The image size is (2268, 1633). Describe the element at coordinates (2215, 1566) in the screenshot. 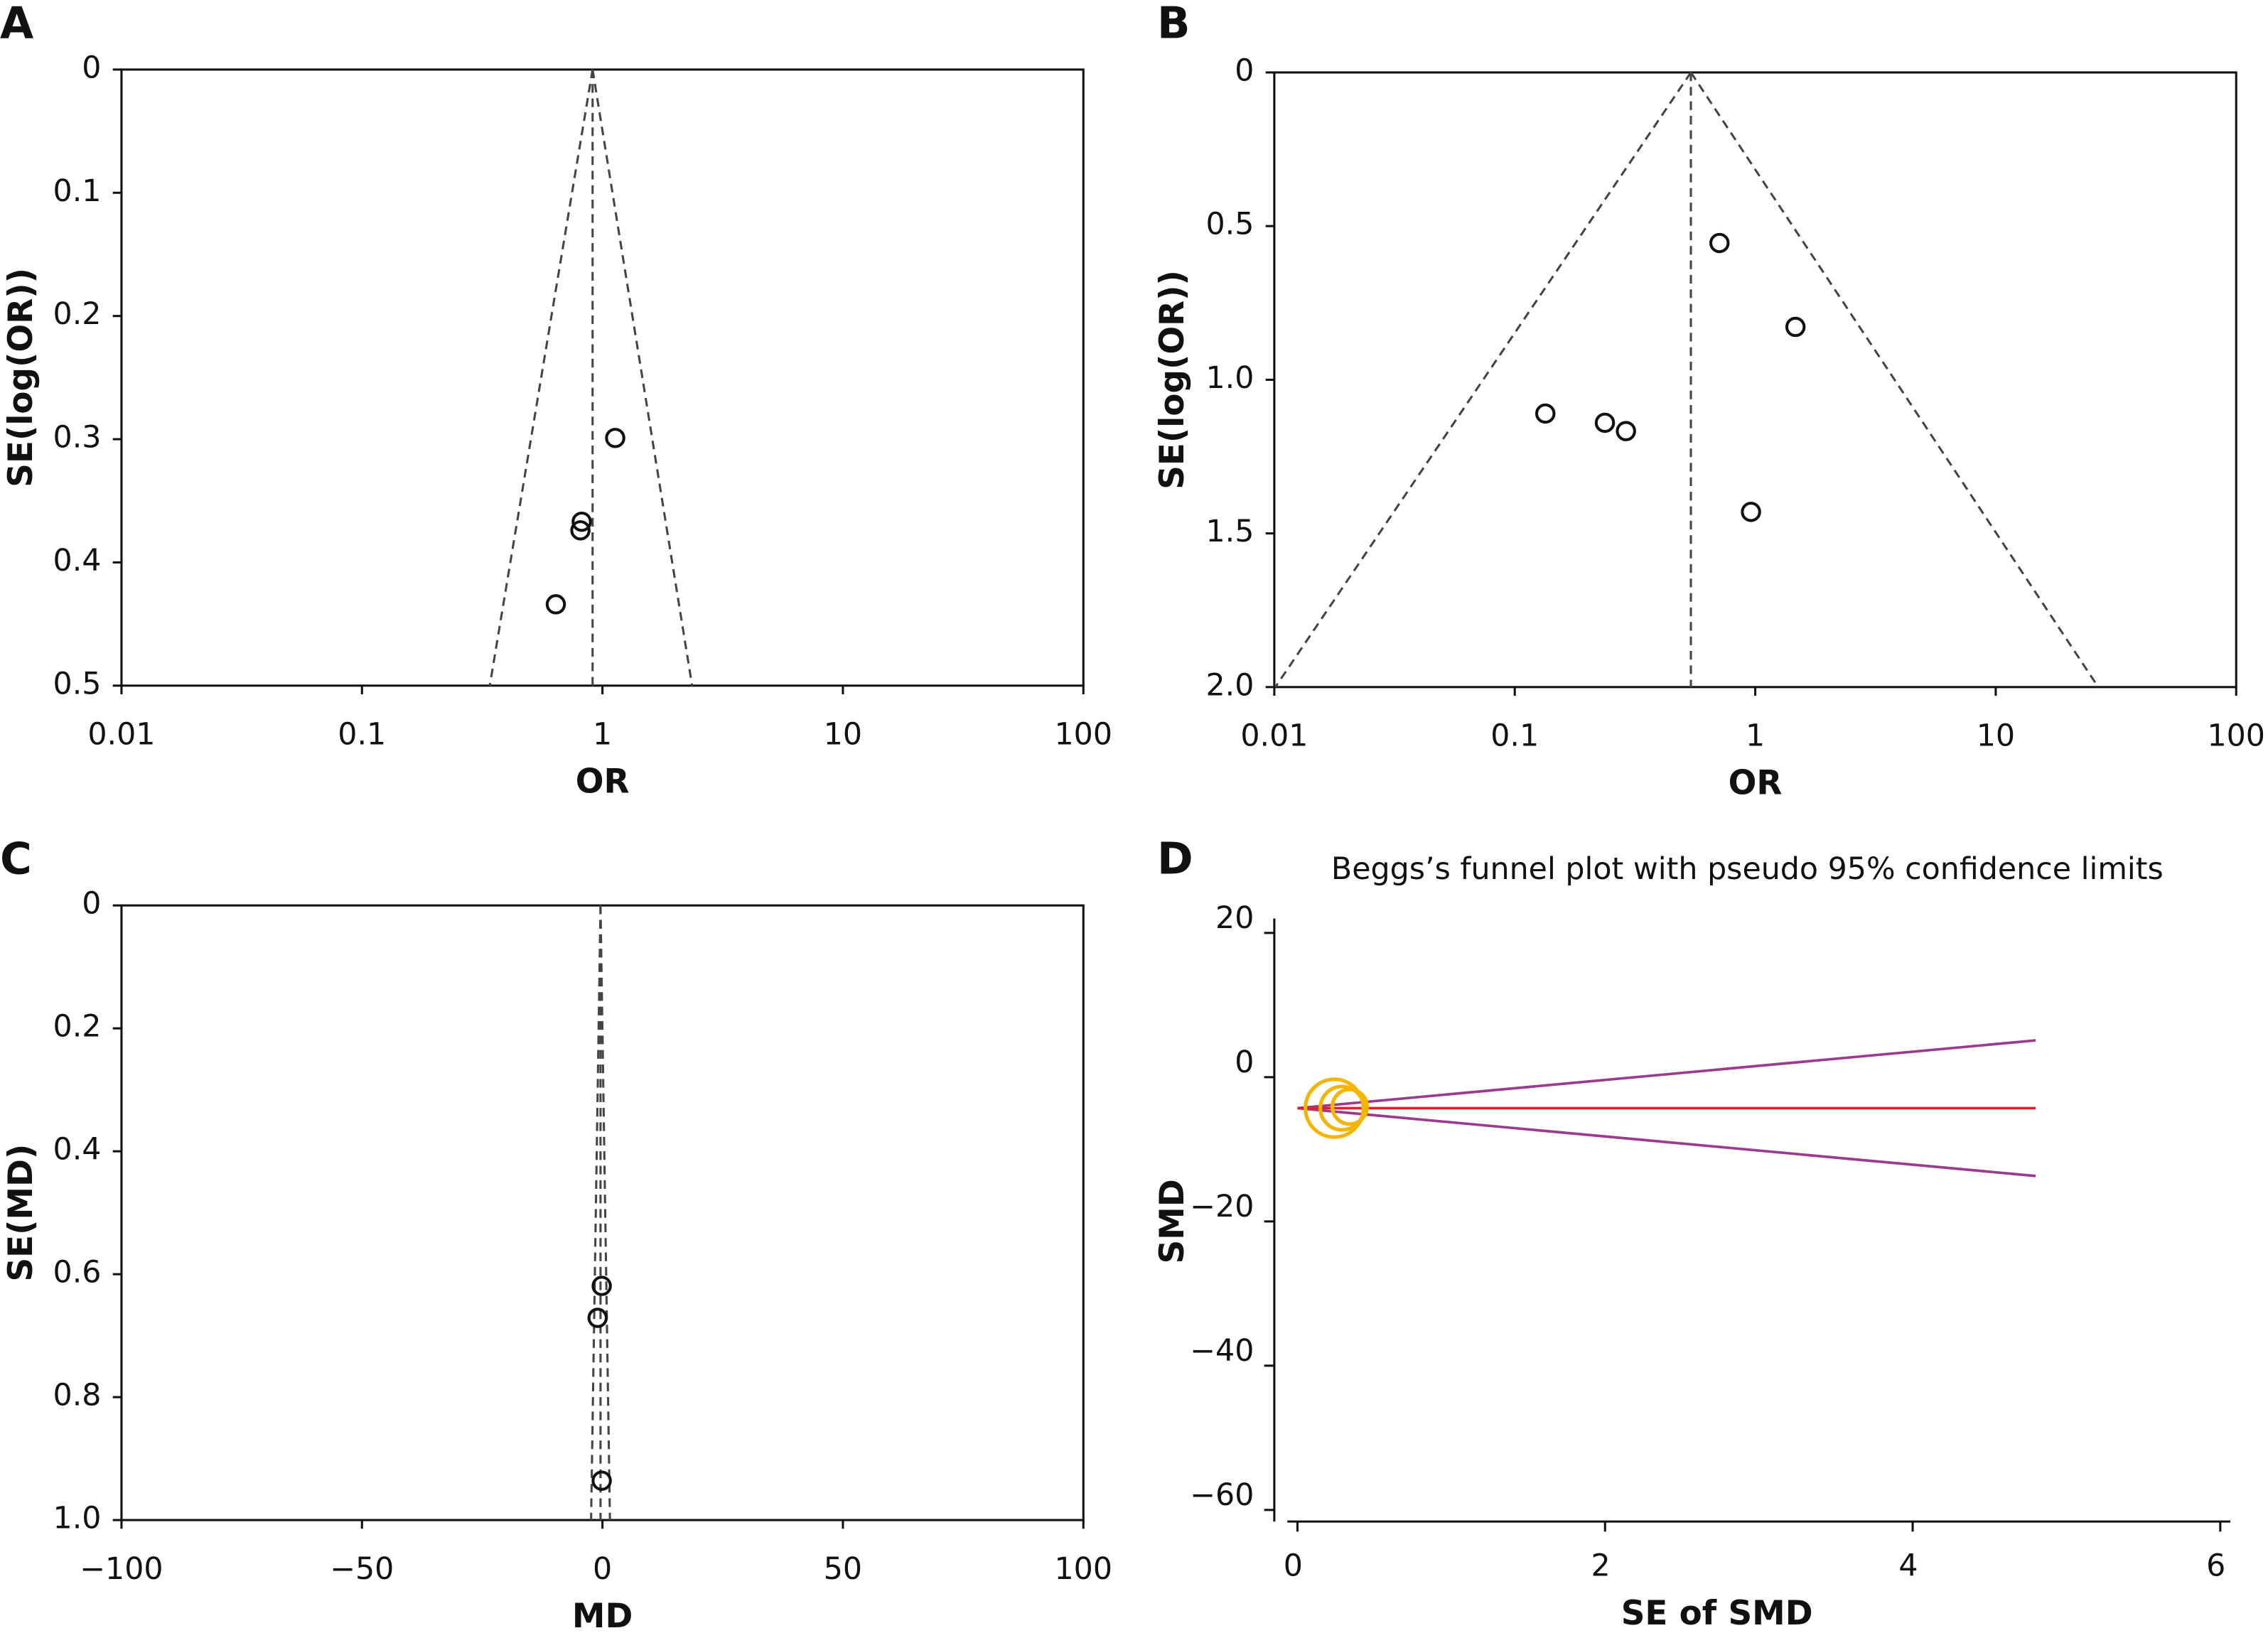

I see `x-tick-label: 6` at that location.